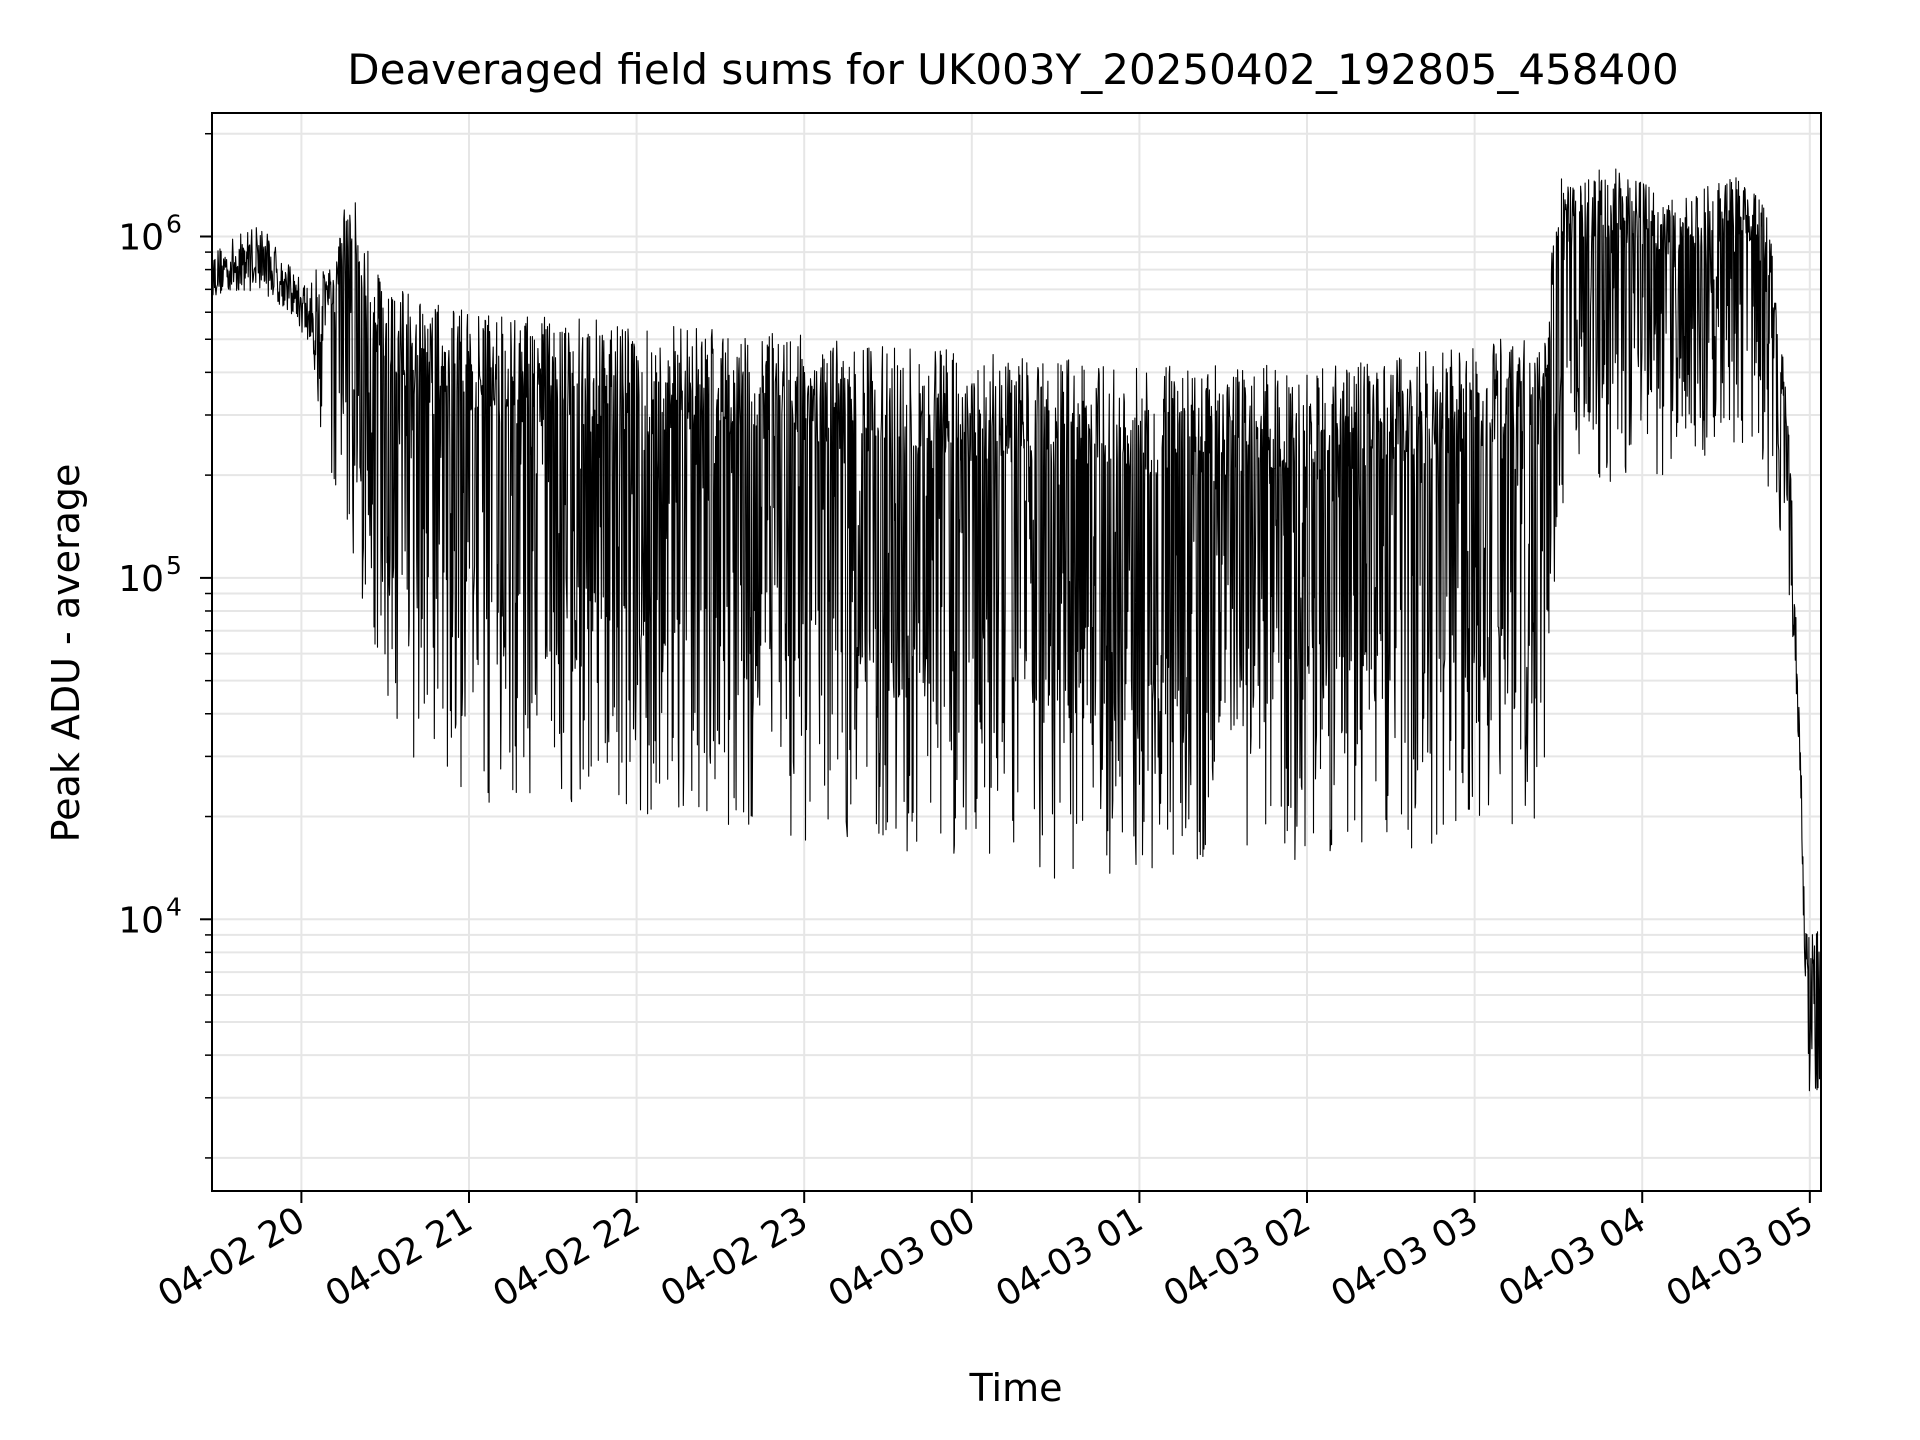  What do you see at coordinates (141, 920) in the screenshot?
I see `y-tick-label-base-0: 10` at bounding box center [141, 920].